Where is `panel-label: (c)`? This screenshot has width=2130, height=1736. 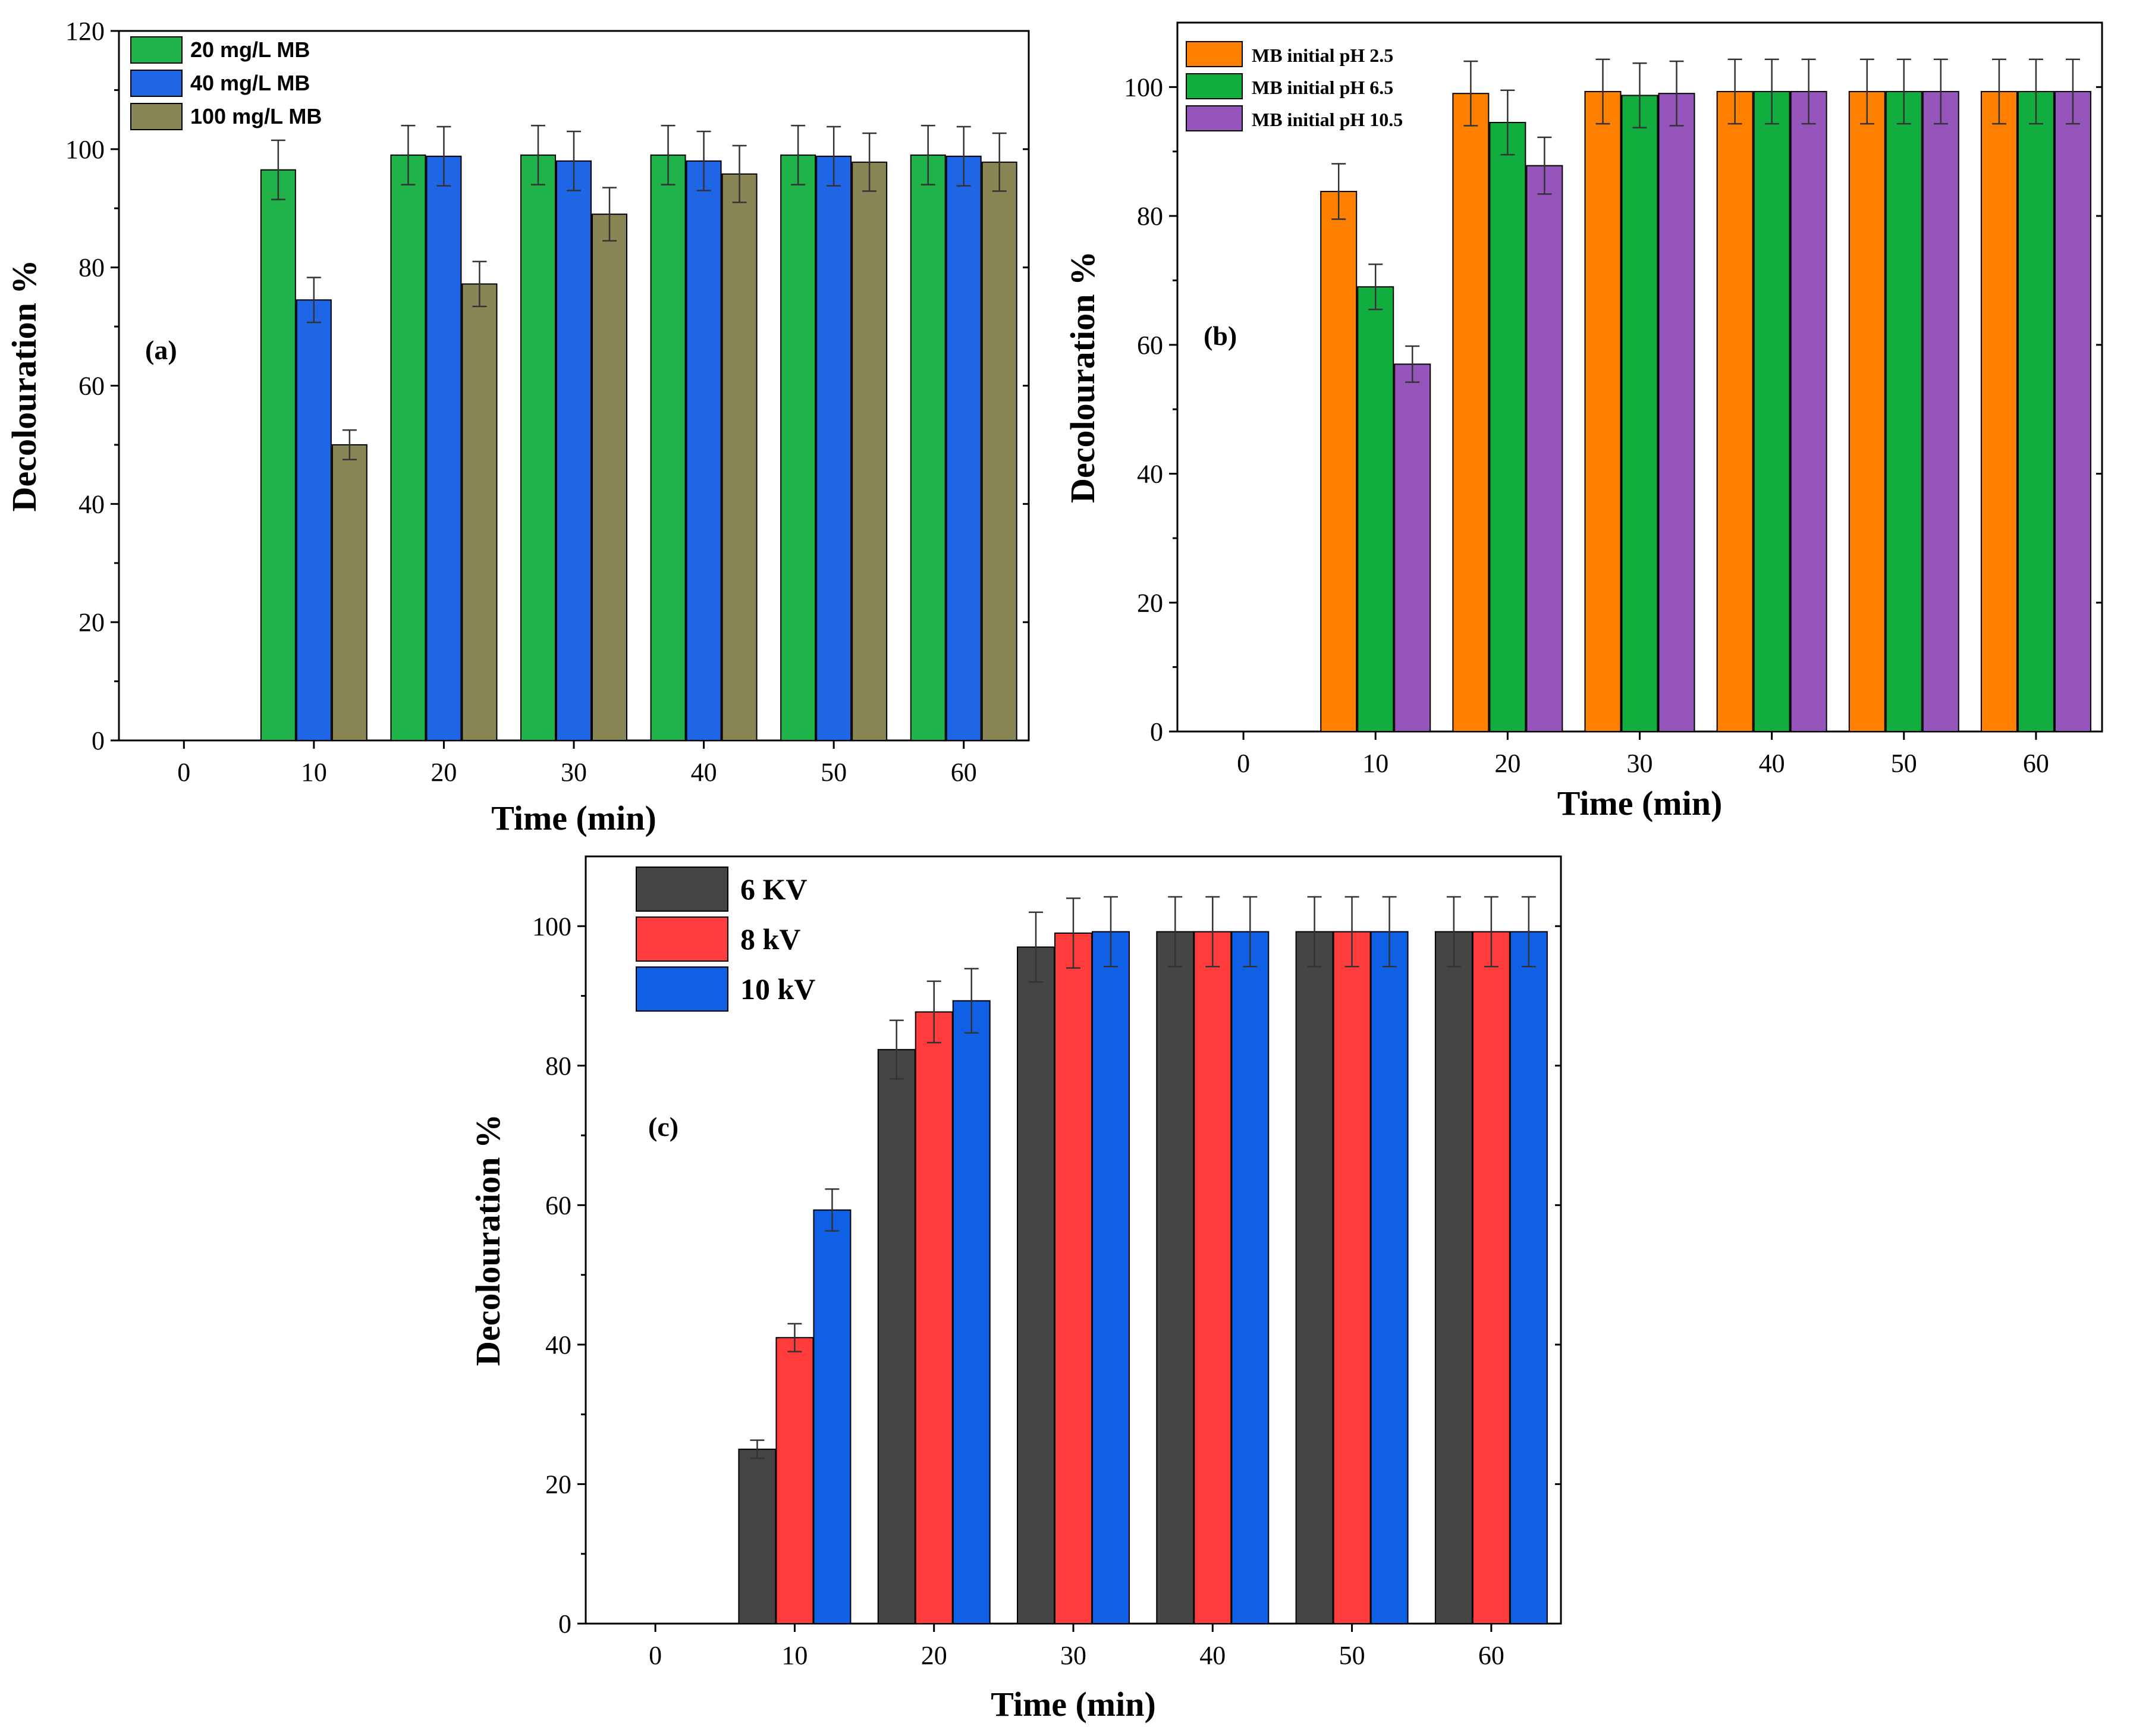 panel-label: (c) is located at coordinates (663, 1127).